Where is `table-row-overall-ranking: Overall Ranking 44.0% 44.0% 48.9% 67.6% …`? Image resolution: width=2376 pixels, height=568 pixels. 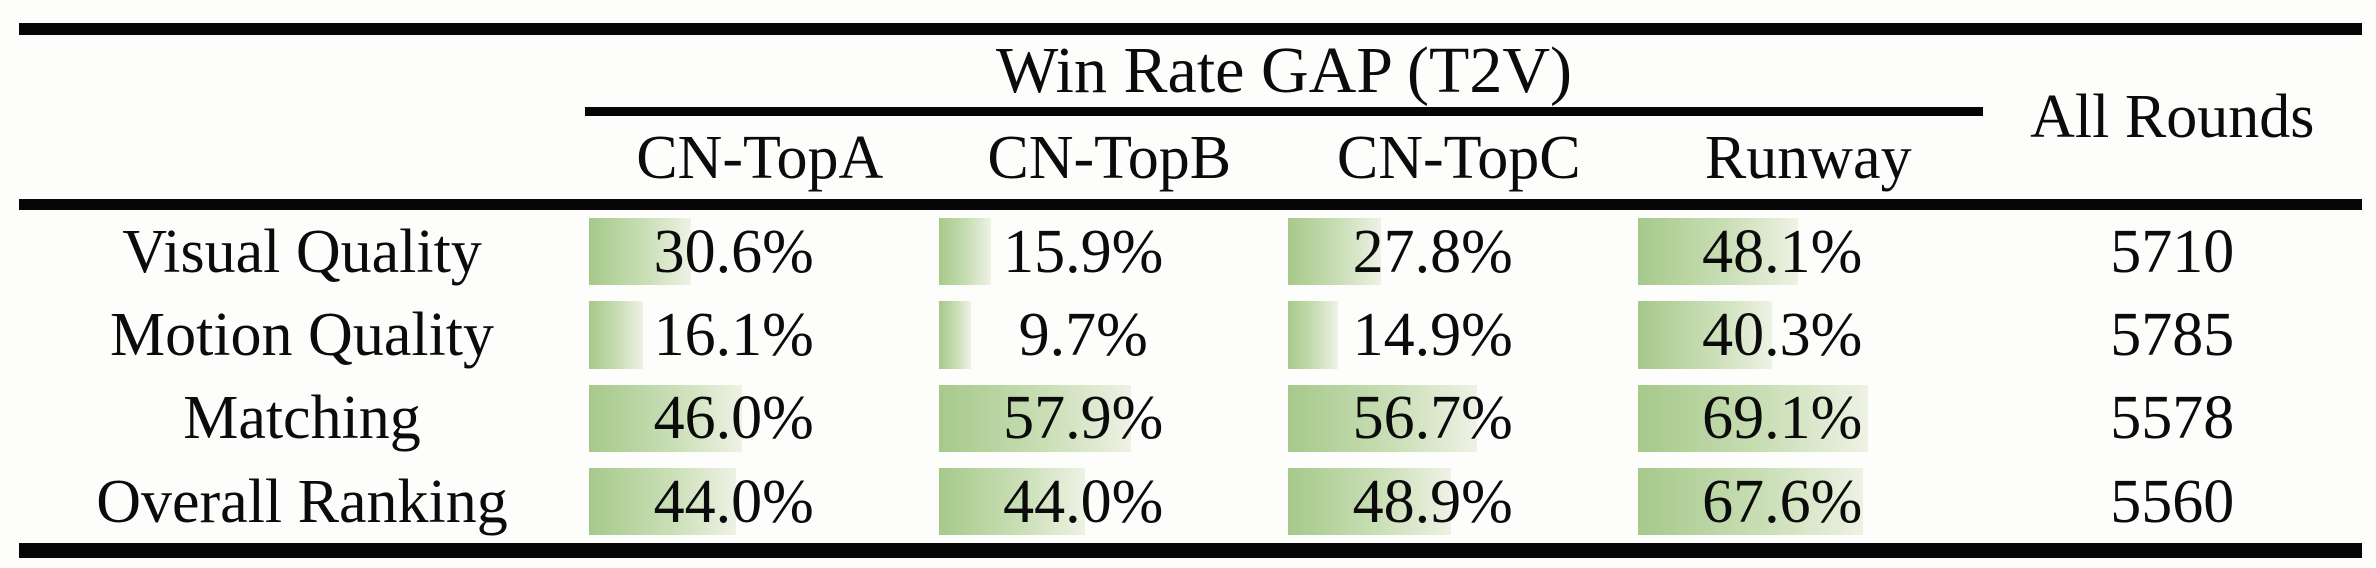 table-row-overall-ranking: Overall Ranking 44.0% 44.0% 48.9% 67.6% … is located at coordinates (1190, 501).